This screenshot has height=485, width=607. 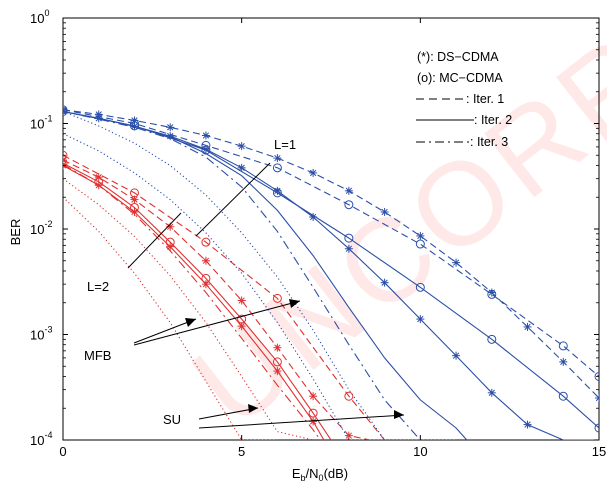 I want to click on y-tick-label: 10⁰, so click(x=39, y=17).